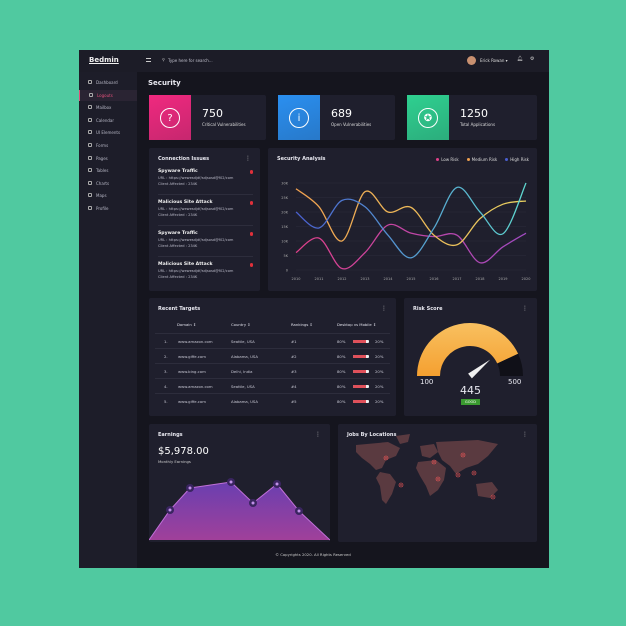 This screenshot has width=626, height=626. Describe the element at coordinates (494, 60) in the screenshot. I see `user-menu: Erick Rowan ▾` at that location.